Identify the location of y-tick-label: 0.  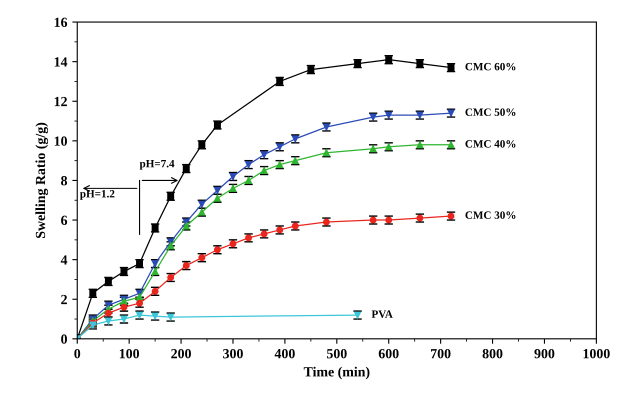
(64, 339).